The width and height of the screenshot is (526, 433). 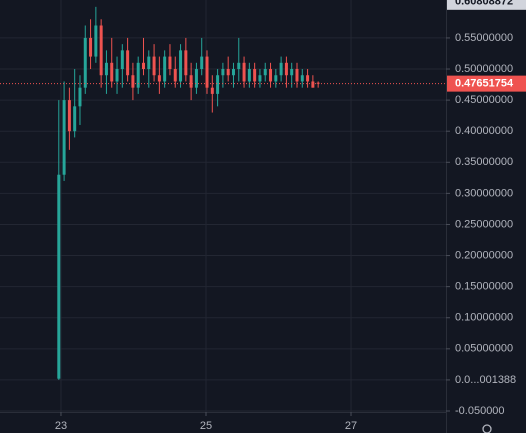 I want to click on x-tick-label: 27, so click(x=351, y=426).